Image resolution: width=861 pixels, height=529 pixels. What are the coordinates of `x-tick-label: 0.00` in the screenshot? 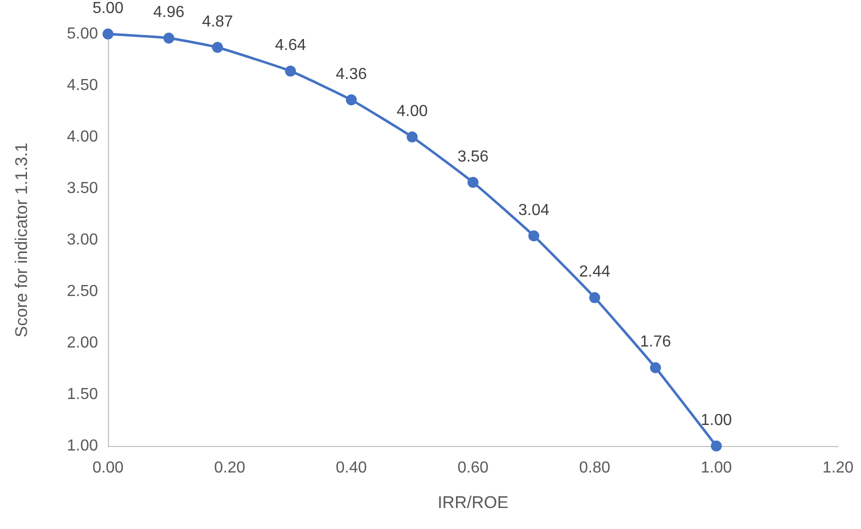 It's located at (108, 468).